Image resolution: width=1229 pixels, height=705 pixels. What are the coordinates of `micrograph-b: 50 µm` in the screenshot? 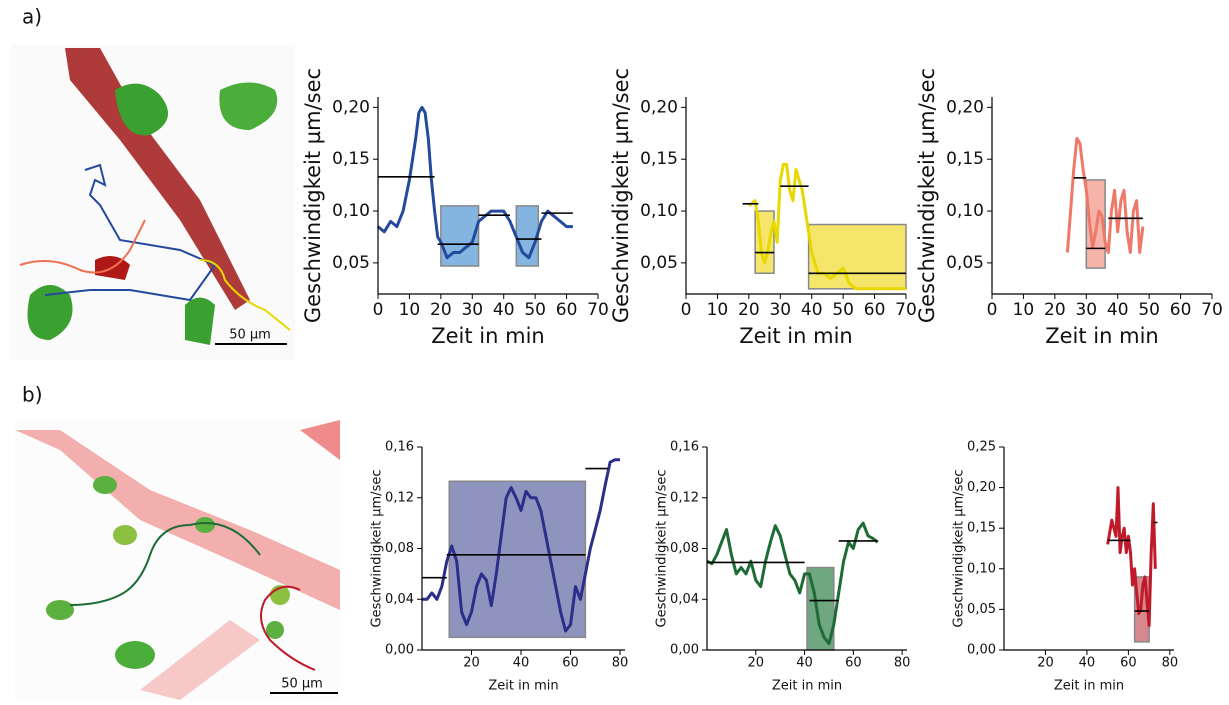 It's located at (177, 560).